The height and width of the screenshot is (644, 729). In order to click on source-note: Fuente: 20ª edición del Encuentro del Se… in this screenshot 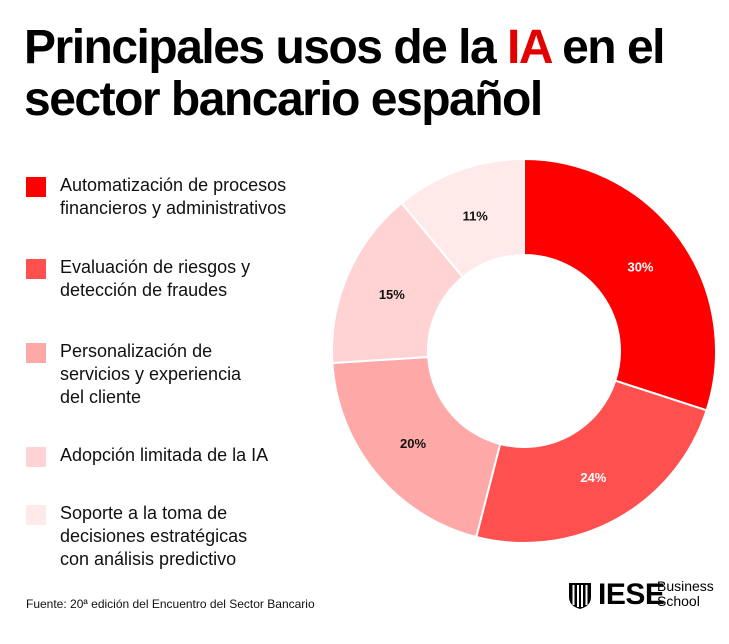, I will do `click(170, 604)`.